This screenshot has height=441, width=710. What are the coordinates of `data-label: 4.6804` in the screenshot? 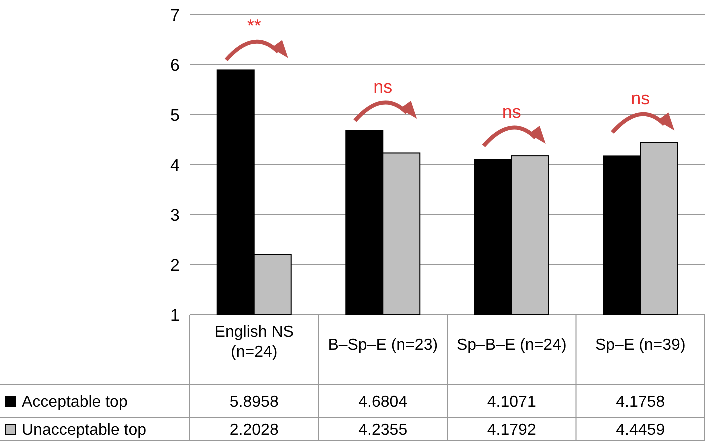 It's located at (383, 403).